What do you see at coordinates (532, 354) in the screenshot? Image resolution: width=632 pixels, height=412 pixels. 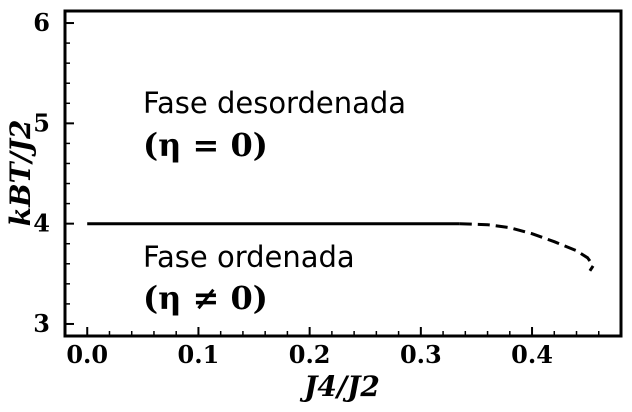 I see `x-tick-label: 0.4` at bounding box center [532, 354].